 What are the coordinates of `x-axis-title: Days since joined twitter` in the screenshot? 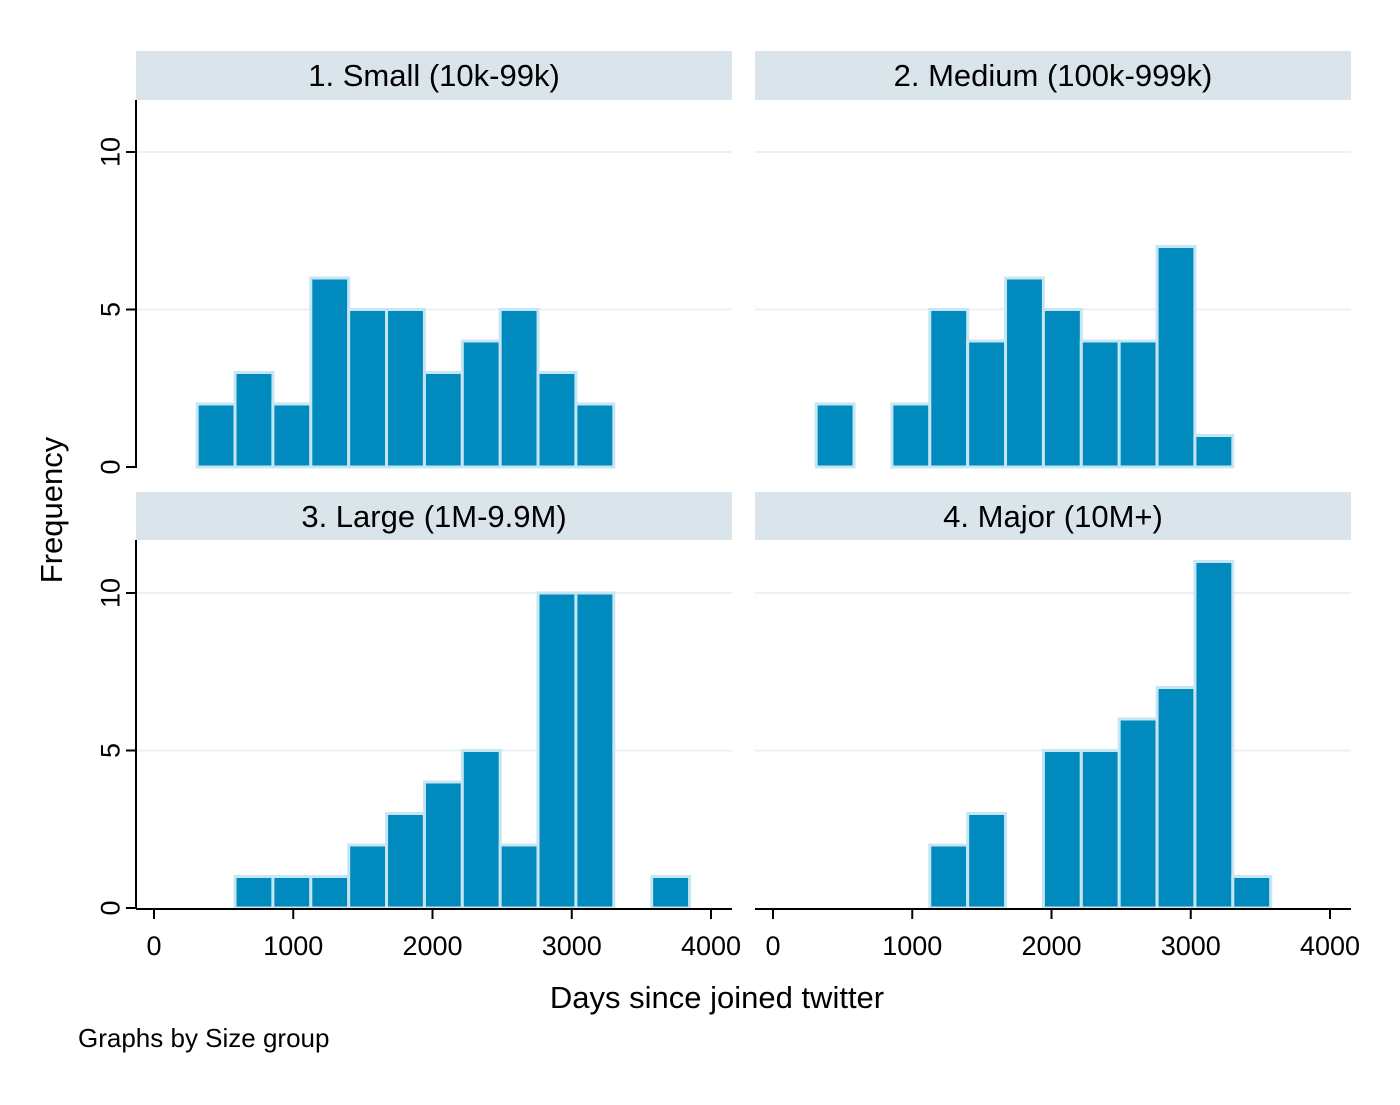 It's located at (717, 997).